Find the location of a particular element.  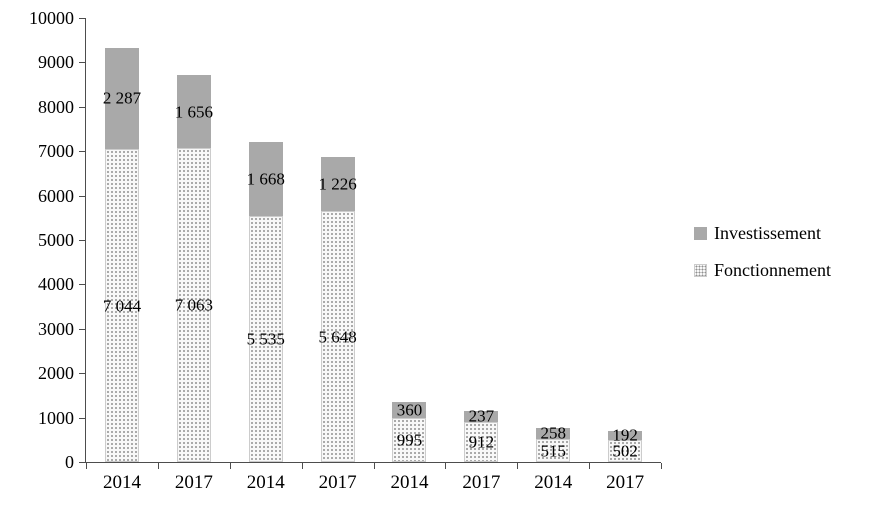

bar-value-label: 5 535 is located at coordinates (265, 339).